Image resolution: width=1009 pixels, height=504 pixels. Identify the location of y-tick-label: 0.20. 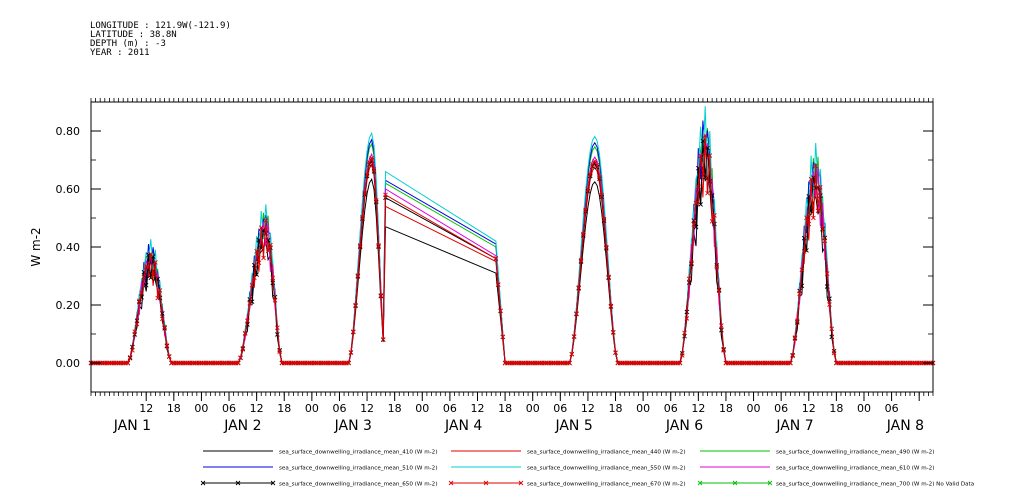
(68, 305).